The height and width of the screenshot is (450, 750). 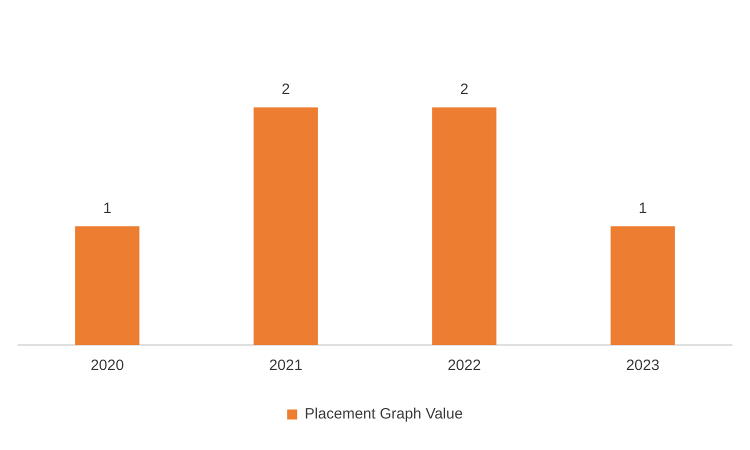 What do you see at coordinates (643, 365) in the screenshot?
I see `x-tick-label: 2023` at bounding box center [643, 365].